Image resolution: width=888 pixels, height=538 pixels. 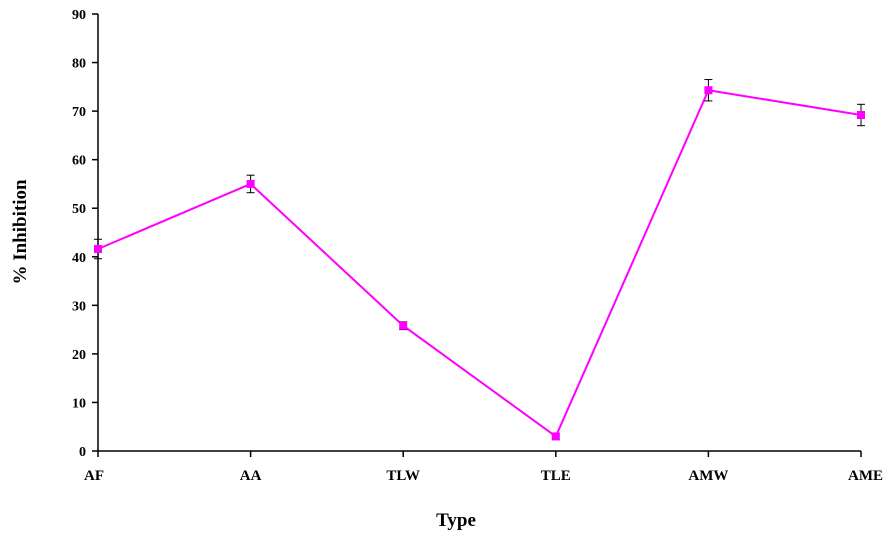 What do you see at coordinates (79, 64) in the screenshot?
I see `y-tick-label: 80` at bounding box center [79, 64].